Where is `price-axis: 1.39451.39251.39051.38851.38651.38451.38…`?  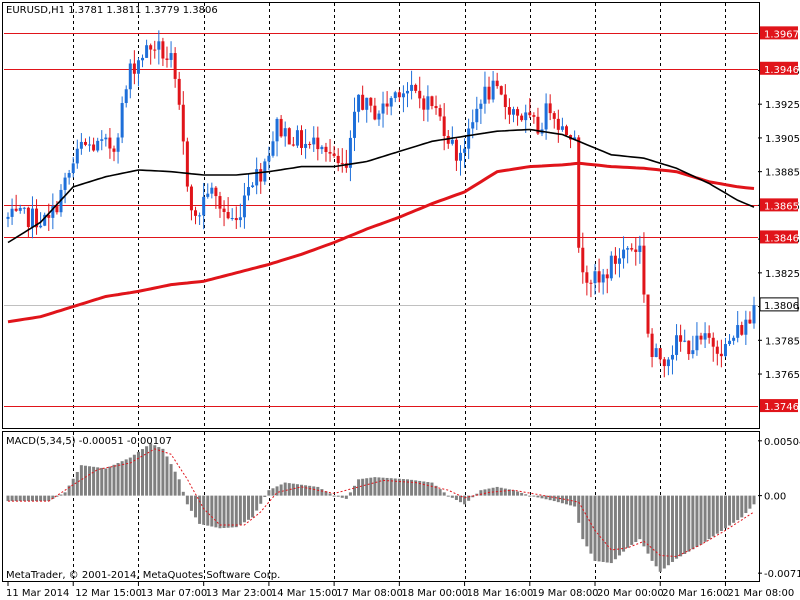
price-axis: 1.39451.39251.39051.38851.38651.38451.38… is located at coordinates (779, 219).